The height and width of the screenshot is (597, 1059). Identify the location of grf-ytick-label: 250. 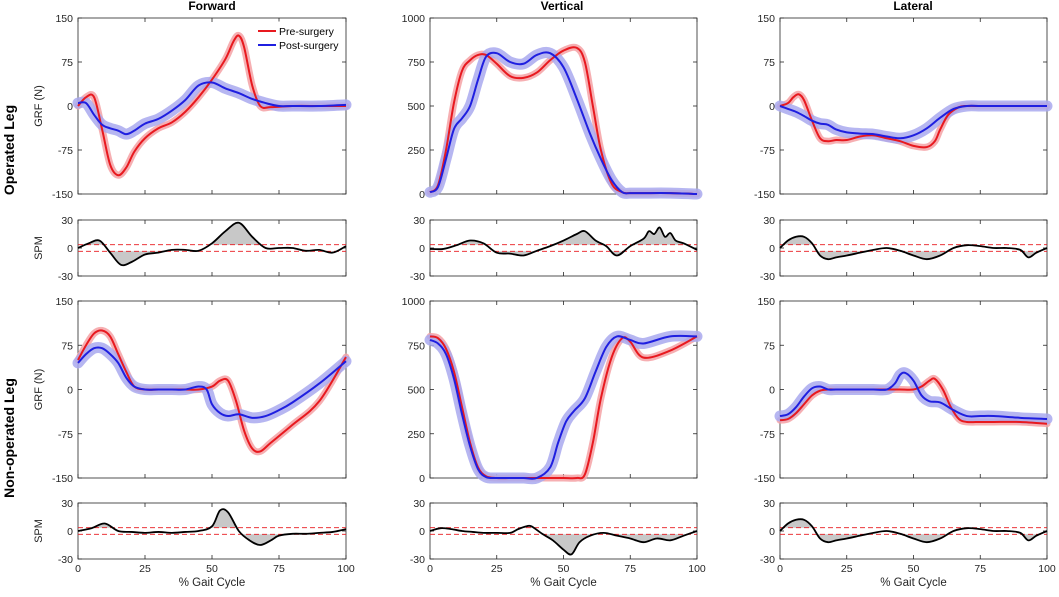
(416, 151).